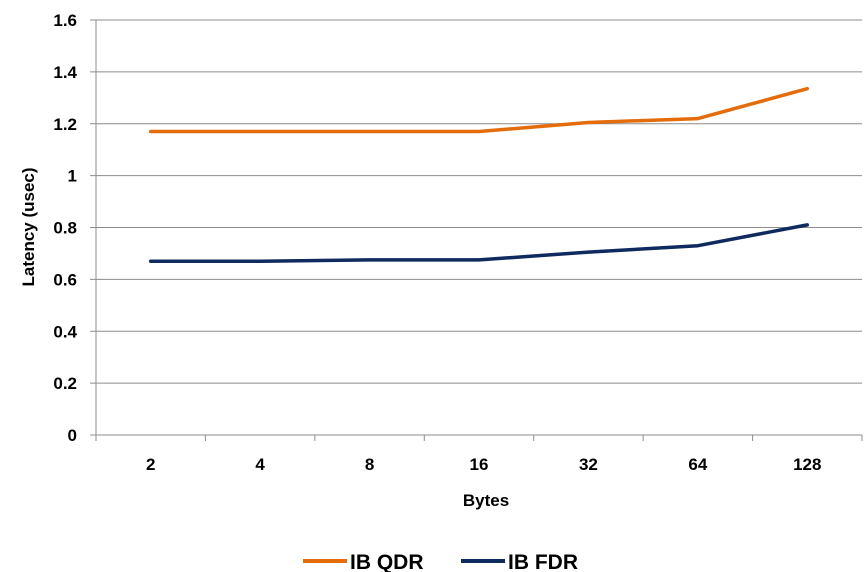  Describe the element at coordinates (588, 464) in the screenshot. I see `x-tick-label: 32` at that location.